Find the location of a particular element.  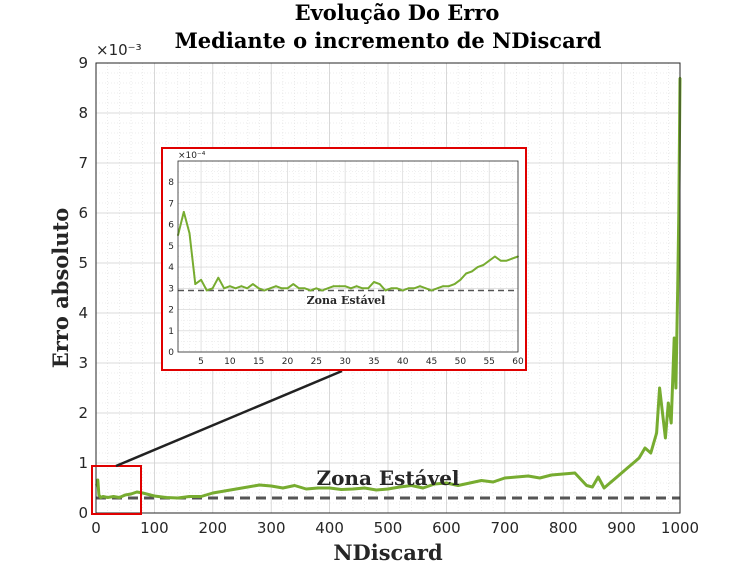

x-tick-label: 700 is located at coordinates (504, 528).